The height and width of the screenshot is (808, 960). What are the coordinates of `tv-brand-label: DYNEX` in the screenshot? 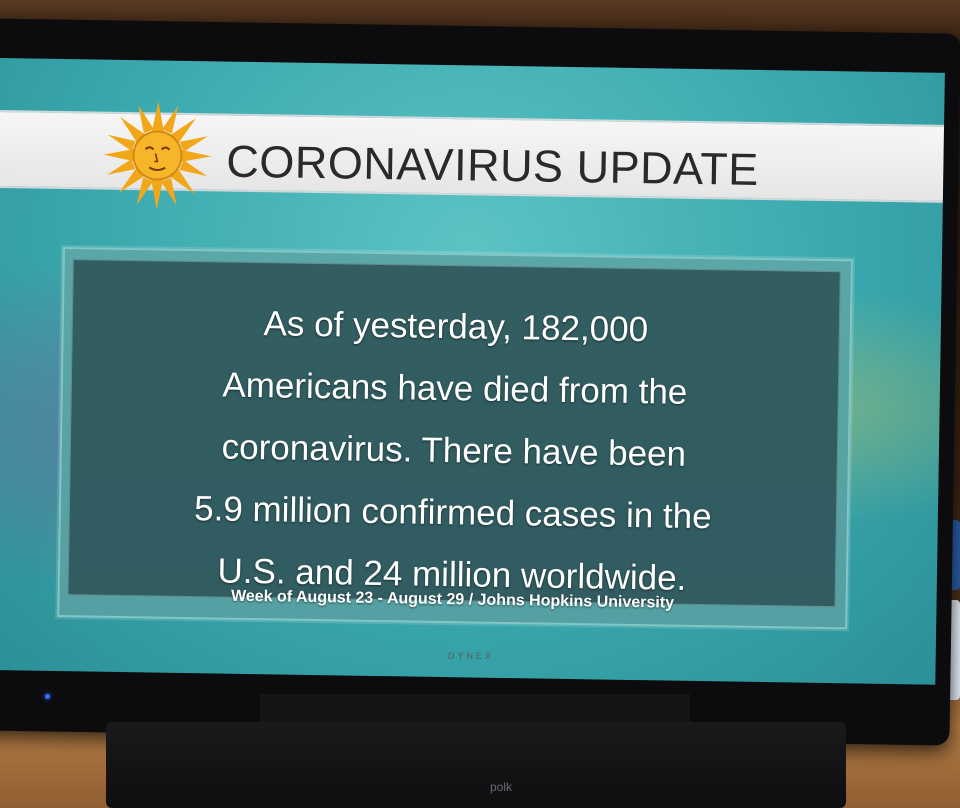 It's located at (471, 656).